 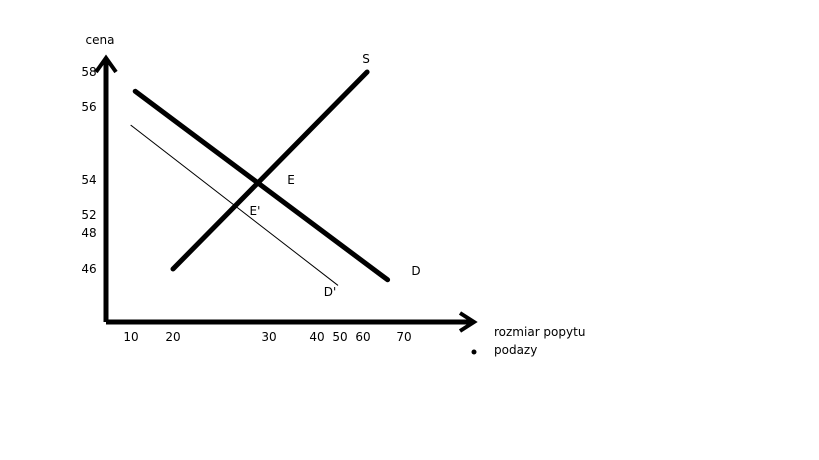 What do you see at coordinates (539, 332) in the screenshot?
I see `x-axis-title-line-0: rozmiar popytu` at bounding box center [539, 332].